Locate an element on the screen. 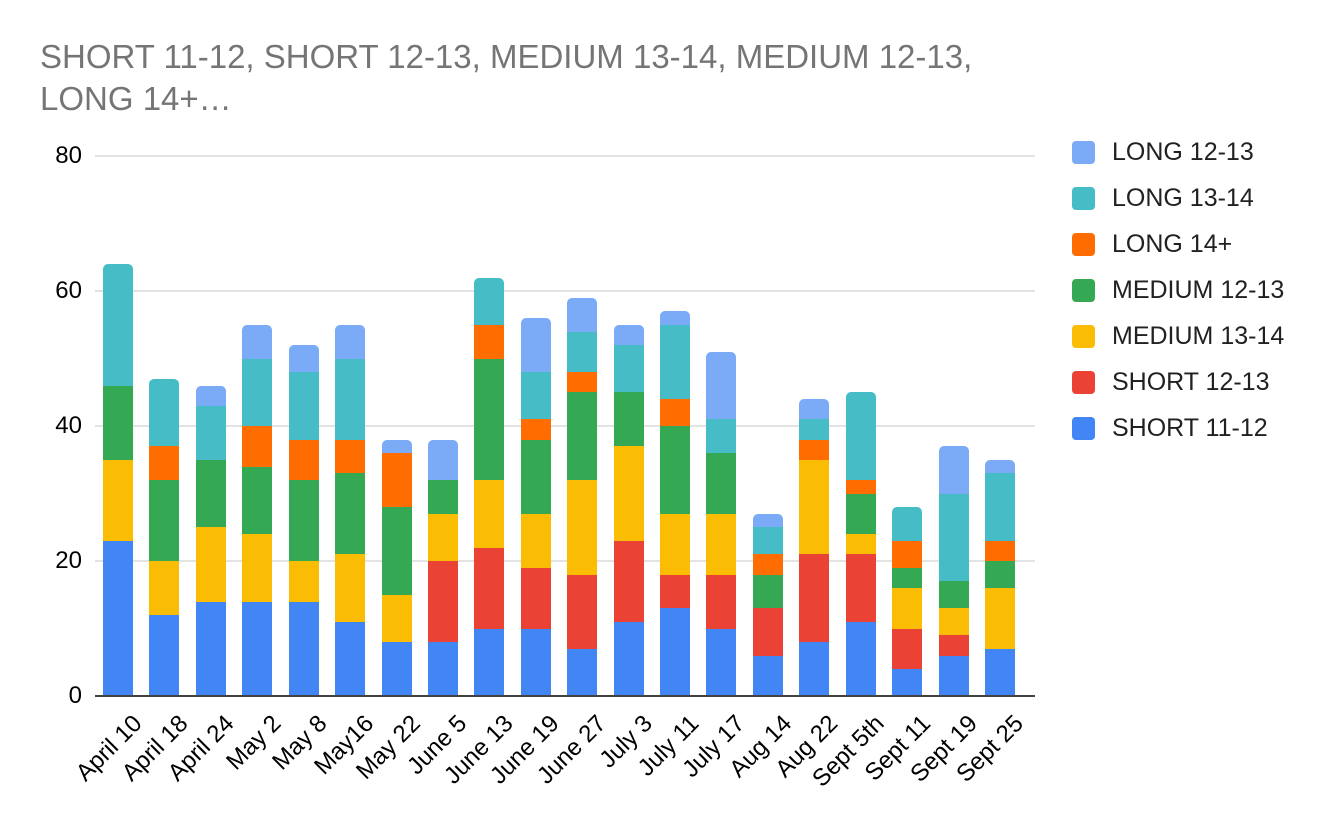 This screenshot has width=1322, height=822. legend-item-medium-13-14: MEDIUM 13-14 is located at coordinates (1178, 336).